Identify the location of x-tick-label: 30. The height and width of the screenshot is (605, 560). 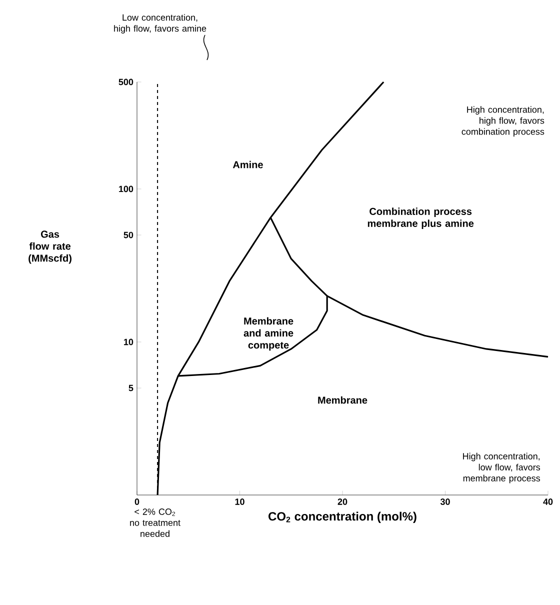
(445, 501).